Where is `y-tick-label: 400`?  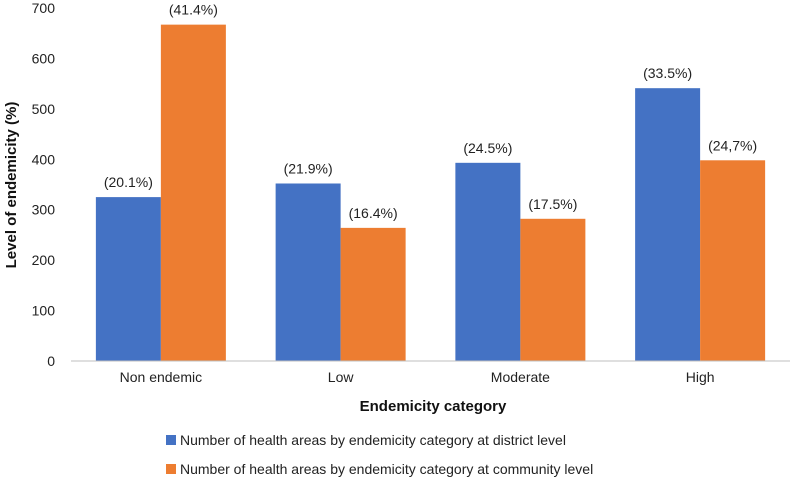 y-tick-label: 400 is located at coordinates (44, 159).